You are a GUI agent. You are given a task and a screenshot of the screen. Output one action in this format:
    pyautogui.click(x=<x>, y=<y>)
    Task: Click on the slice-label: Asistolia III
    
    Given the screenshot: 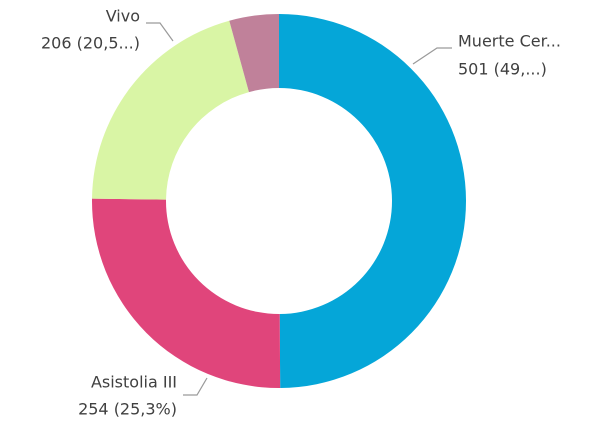 What is the action you would take?
    pyautogui.click(x=134, y=382)
    